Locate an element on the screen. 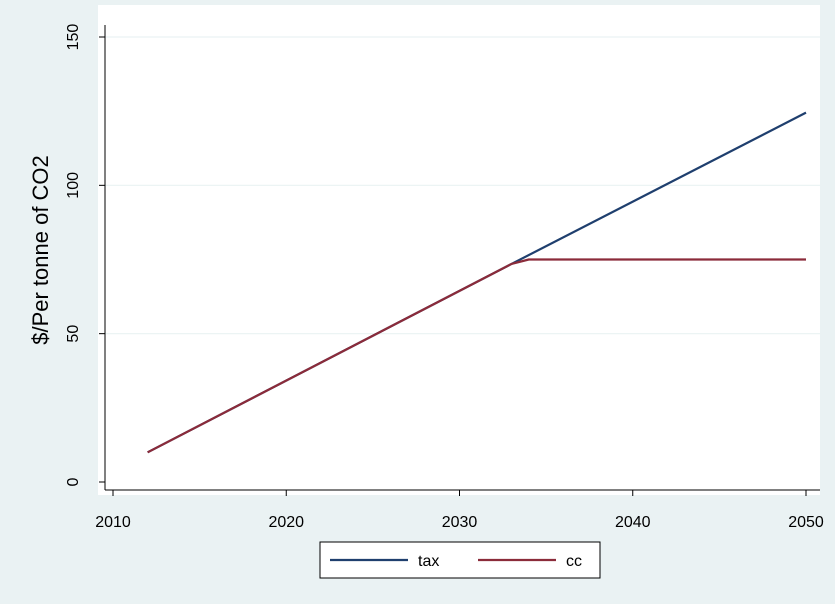 The image size is (835, 604). legend: tax cc is located at coordinates (460, 560).